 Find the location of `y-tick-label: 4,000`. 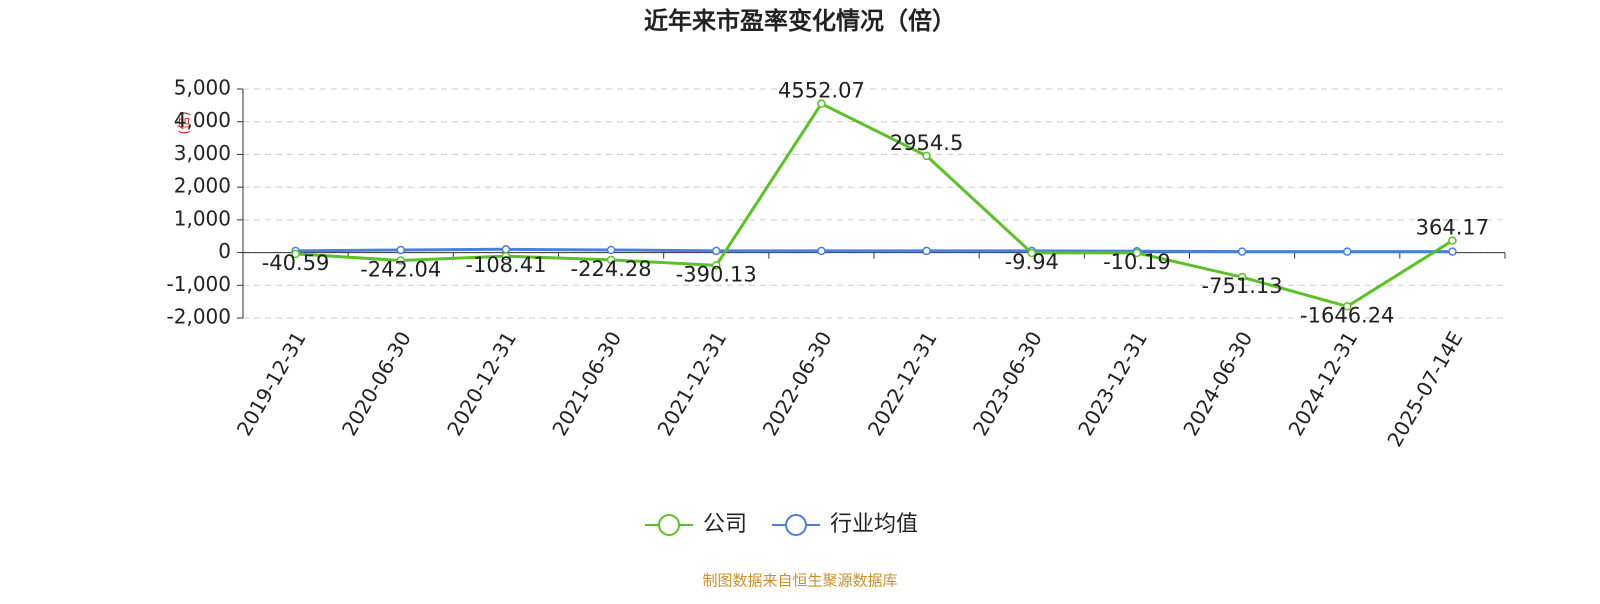

y-tick-label: 4,000 is located at coordinates (202, 120).